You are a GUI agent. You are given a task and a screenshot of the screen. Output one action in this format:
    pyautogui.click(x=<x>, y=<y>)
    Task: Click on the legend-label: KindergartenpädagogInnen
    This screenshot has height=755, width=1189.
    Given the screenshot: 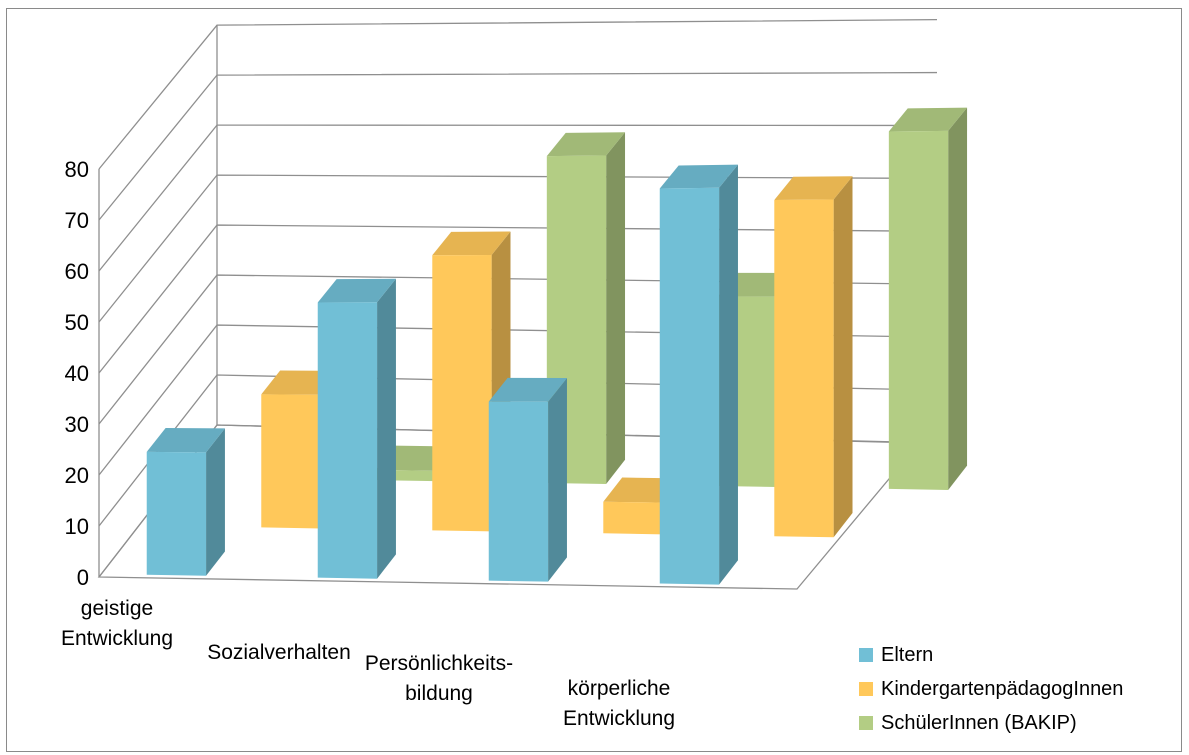 What is the action you would take?
    pyautogui.click(x=1002, y=689)
    